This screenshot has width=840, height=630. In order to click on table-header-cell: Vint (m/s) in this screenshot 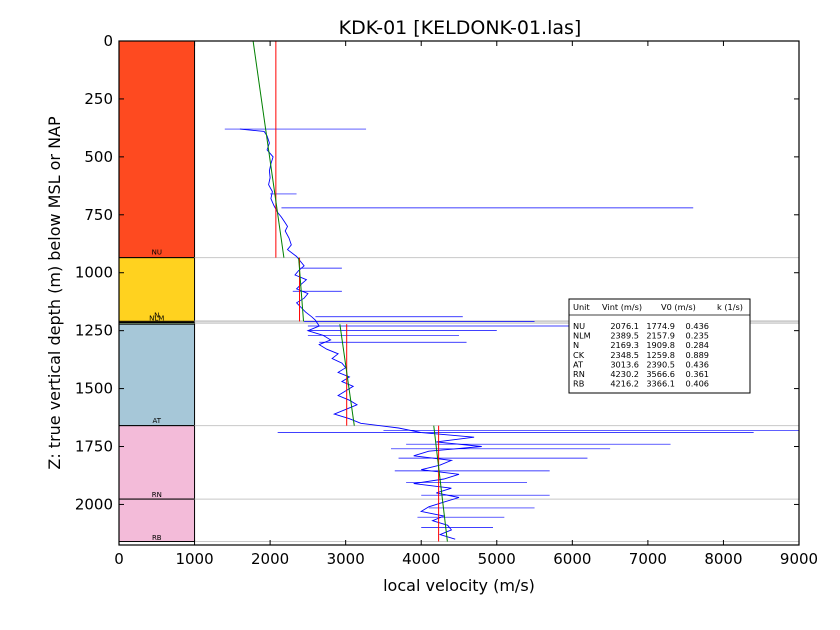, I will do `click(622, 307)`.